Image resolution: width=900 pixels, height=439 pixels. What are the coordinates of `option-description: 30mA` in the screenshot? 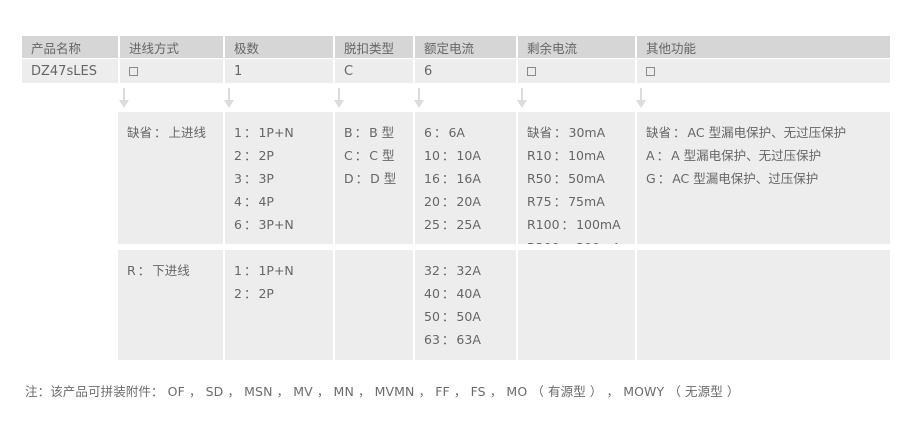 It's located at (587, 132).